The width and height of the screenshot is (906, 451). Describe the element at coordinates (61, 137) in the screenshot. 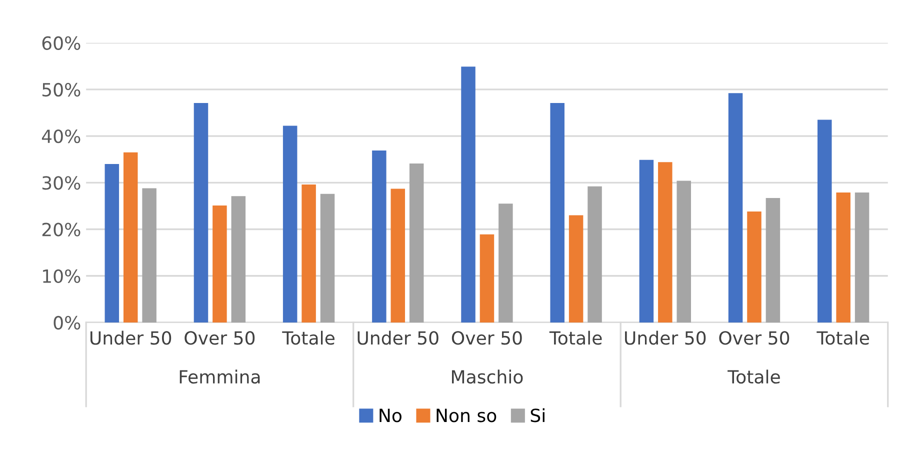

I see `y-tick-label: 40%` at that location.